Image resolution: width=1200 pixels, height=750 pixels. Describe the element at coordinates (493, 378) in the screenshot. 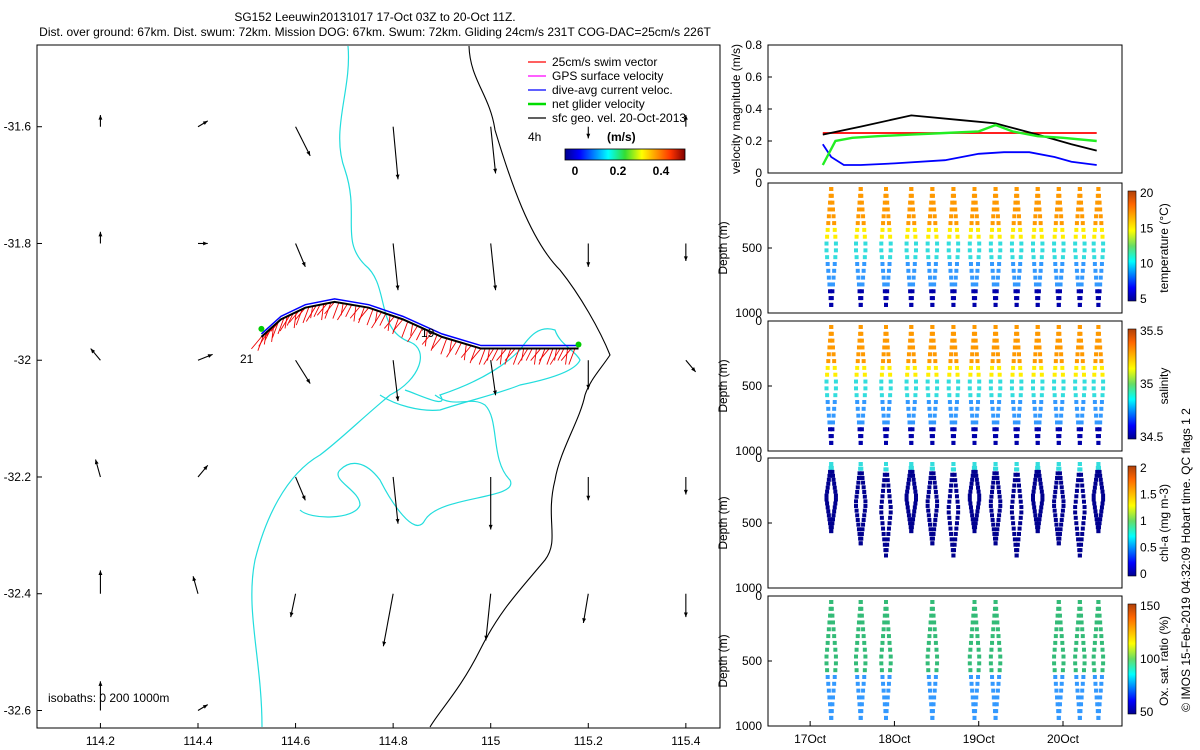

I see `velocity-arrow` at that location.